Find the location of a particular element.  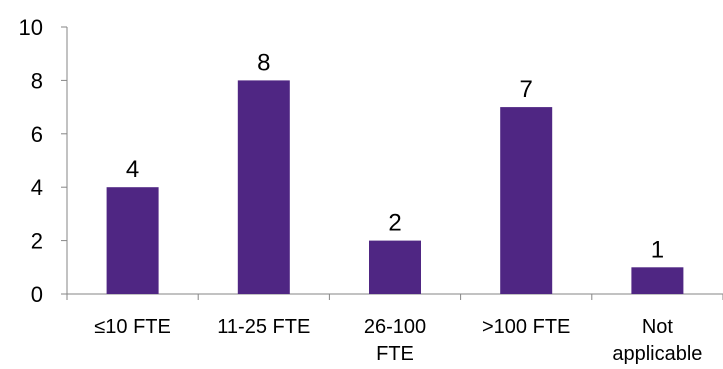

y-tick-label: 8 is located at coordinates (37, 80).